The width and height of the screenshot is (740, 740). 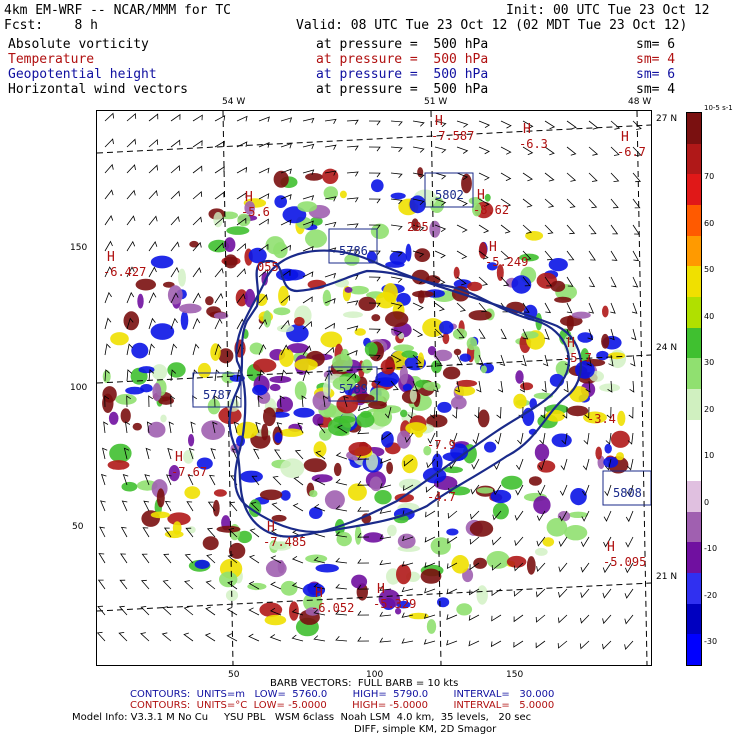 What do you see at coordinates (709, 269) in the screenshot?
I see `colorbar-label: 50` at bounding box center [709, 269].